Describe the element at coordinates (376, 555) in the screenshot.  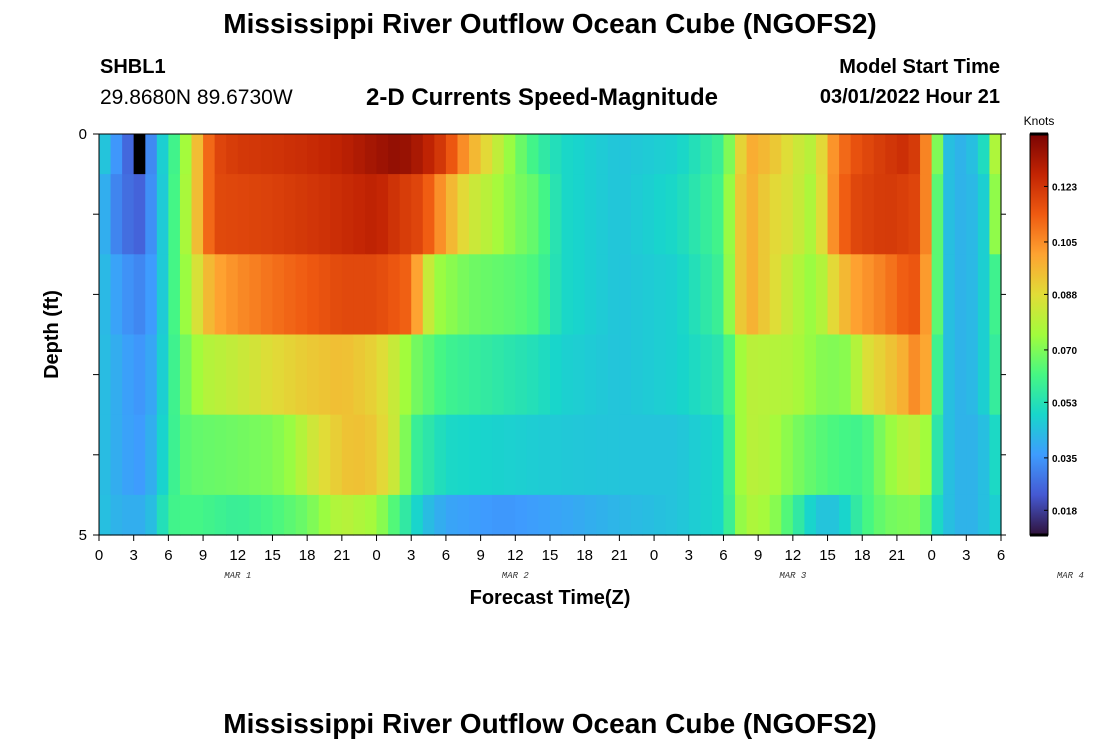
I see `x-tick-label: 0` at that location.